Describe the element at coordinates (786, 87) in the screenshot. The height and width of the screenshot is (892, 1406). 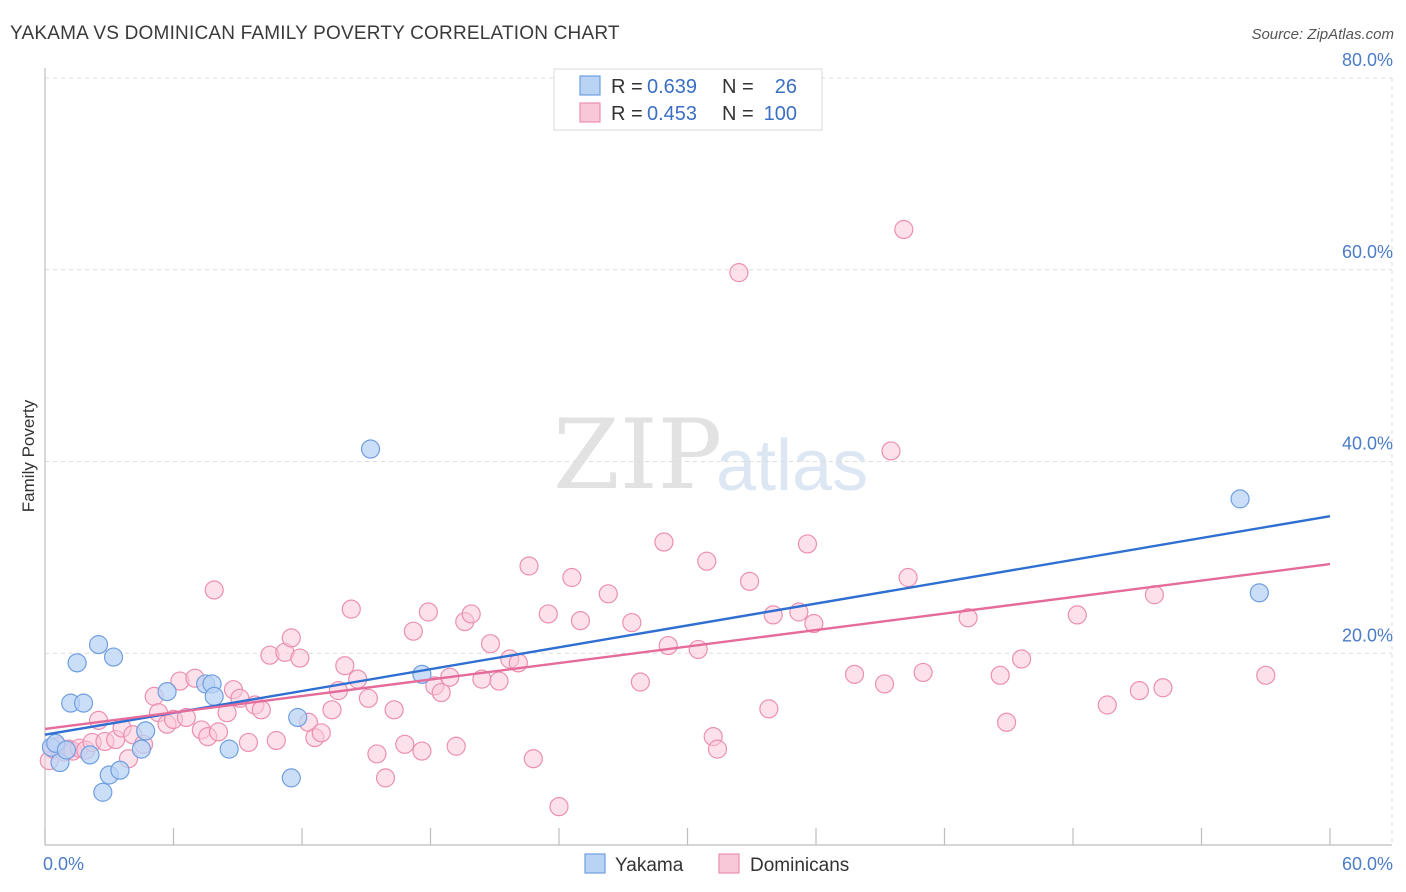
I see `legend-yakama-n-value: 26` at that location.